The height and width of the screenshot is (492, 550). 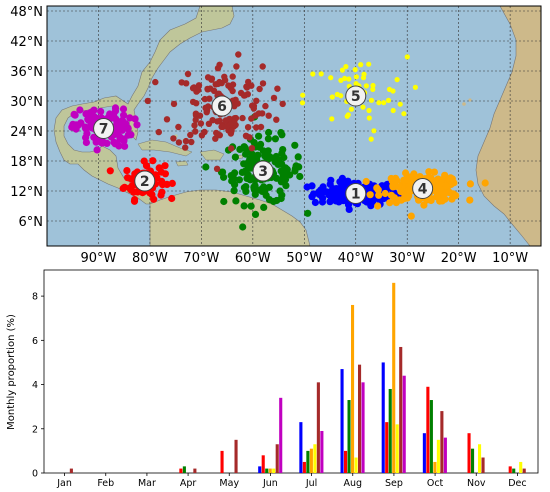 I want to click on y-tick-label: 2, so click(x=35, y=429).